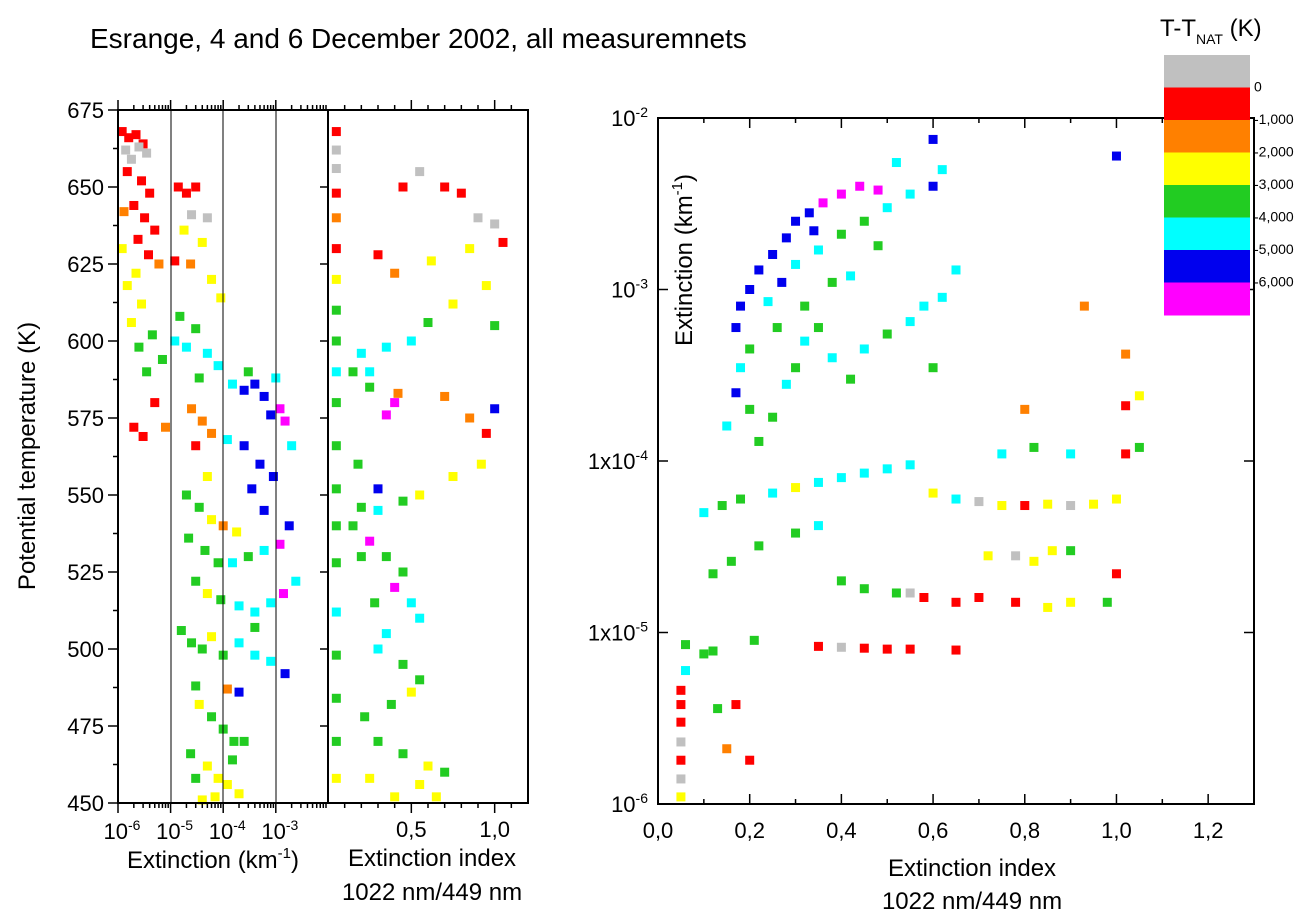  I want to click on left-xtick-label-3: 10-3, so click(279, 830).